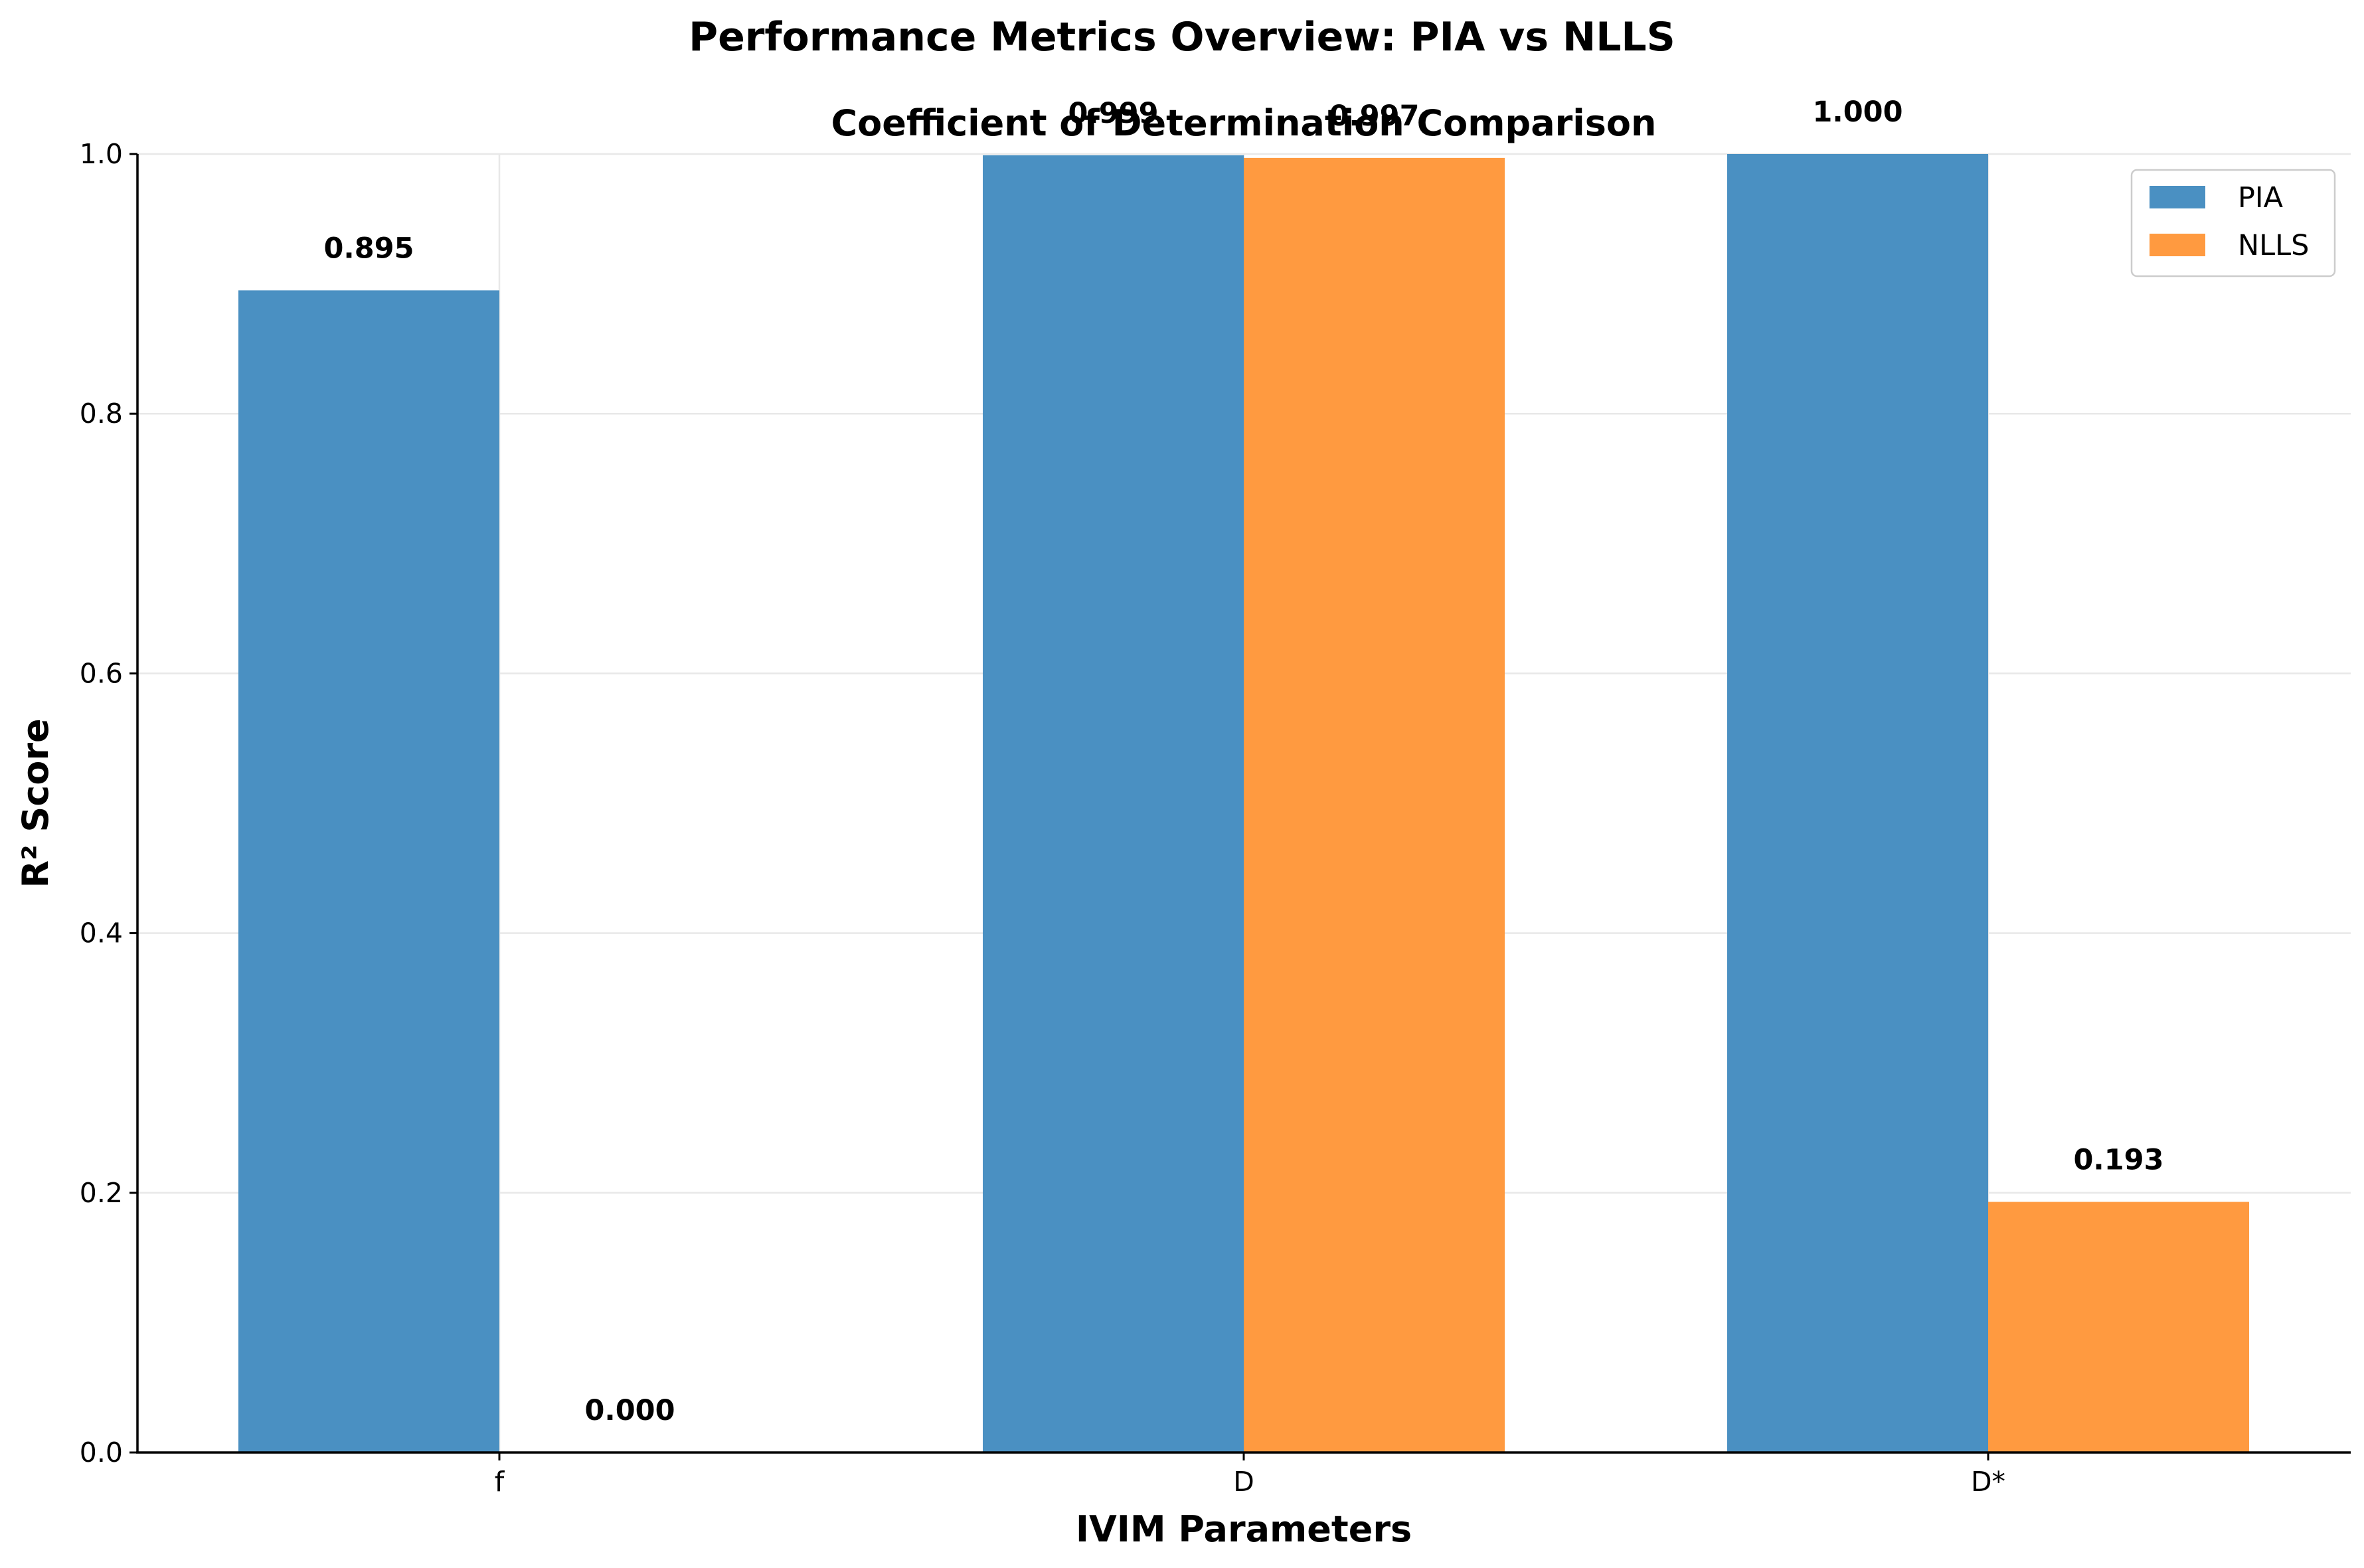 This screenshot has height=1568, width=2364. I want to click on legend-swatch-nlls, so click(2177, 245).